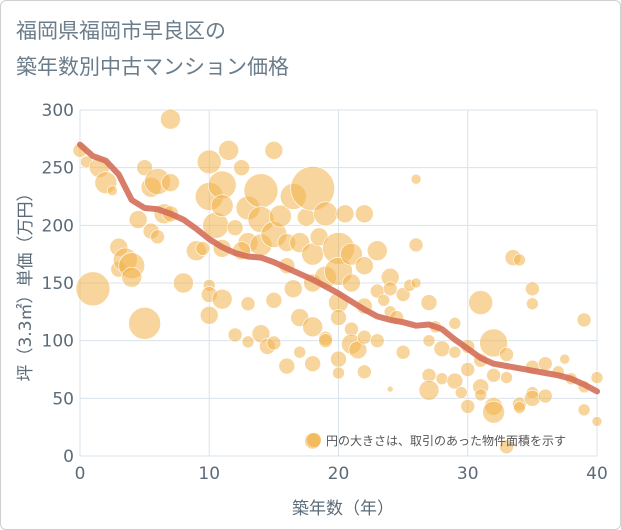 This screenshot has height=530, width=621. Describe the element at coordinates (58, 169) in the screenshot. I see `y-tick-label: 250` at that location.